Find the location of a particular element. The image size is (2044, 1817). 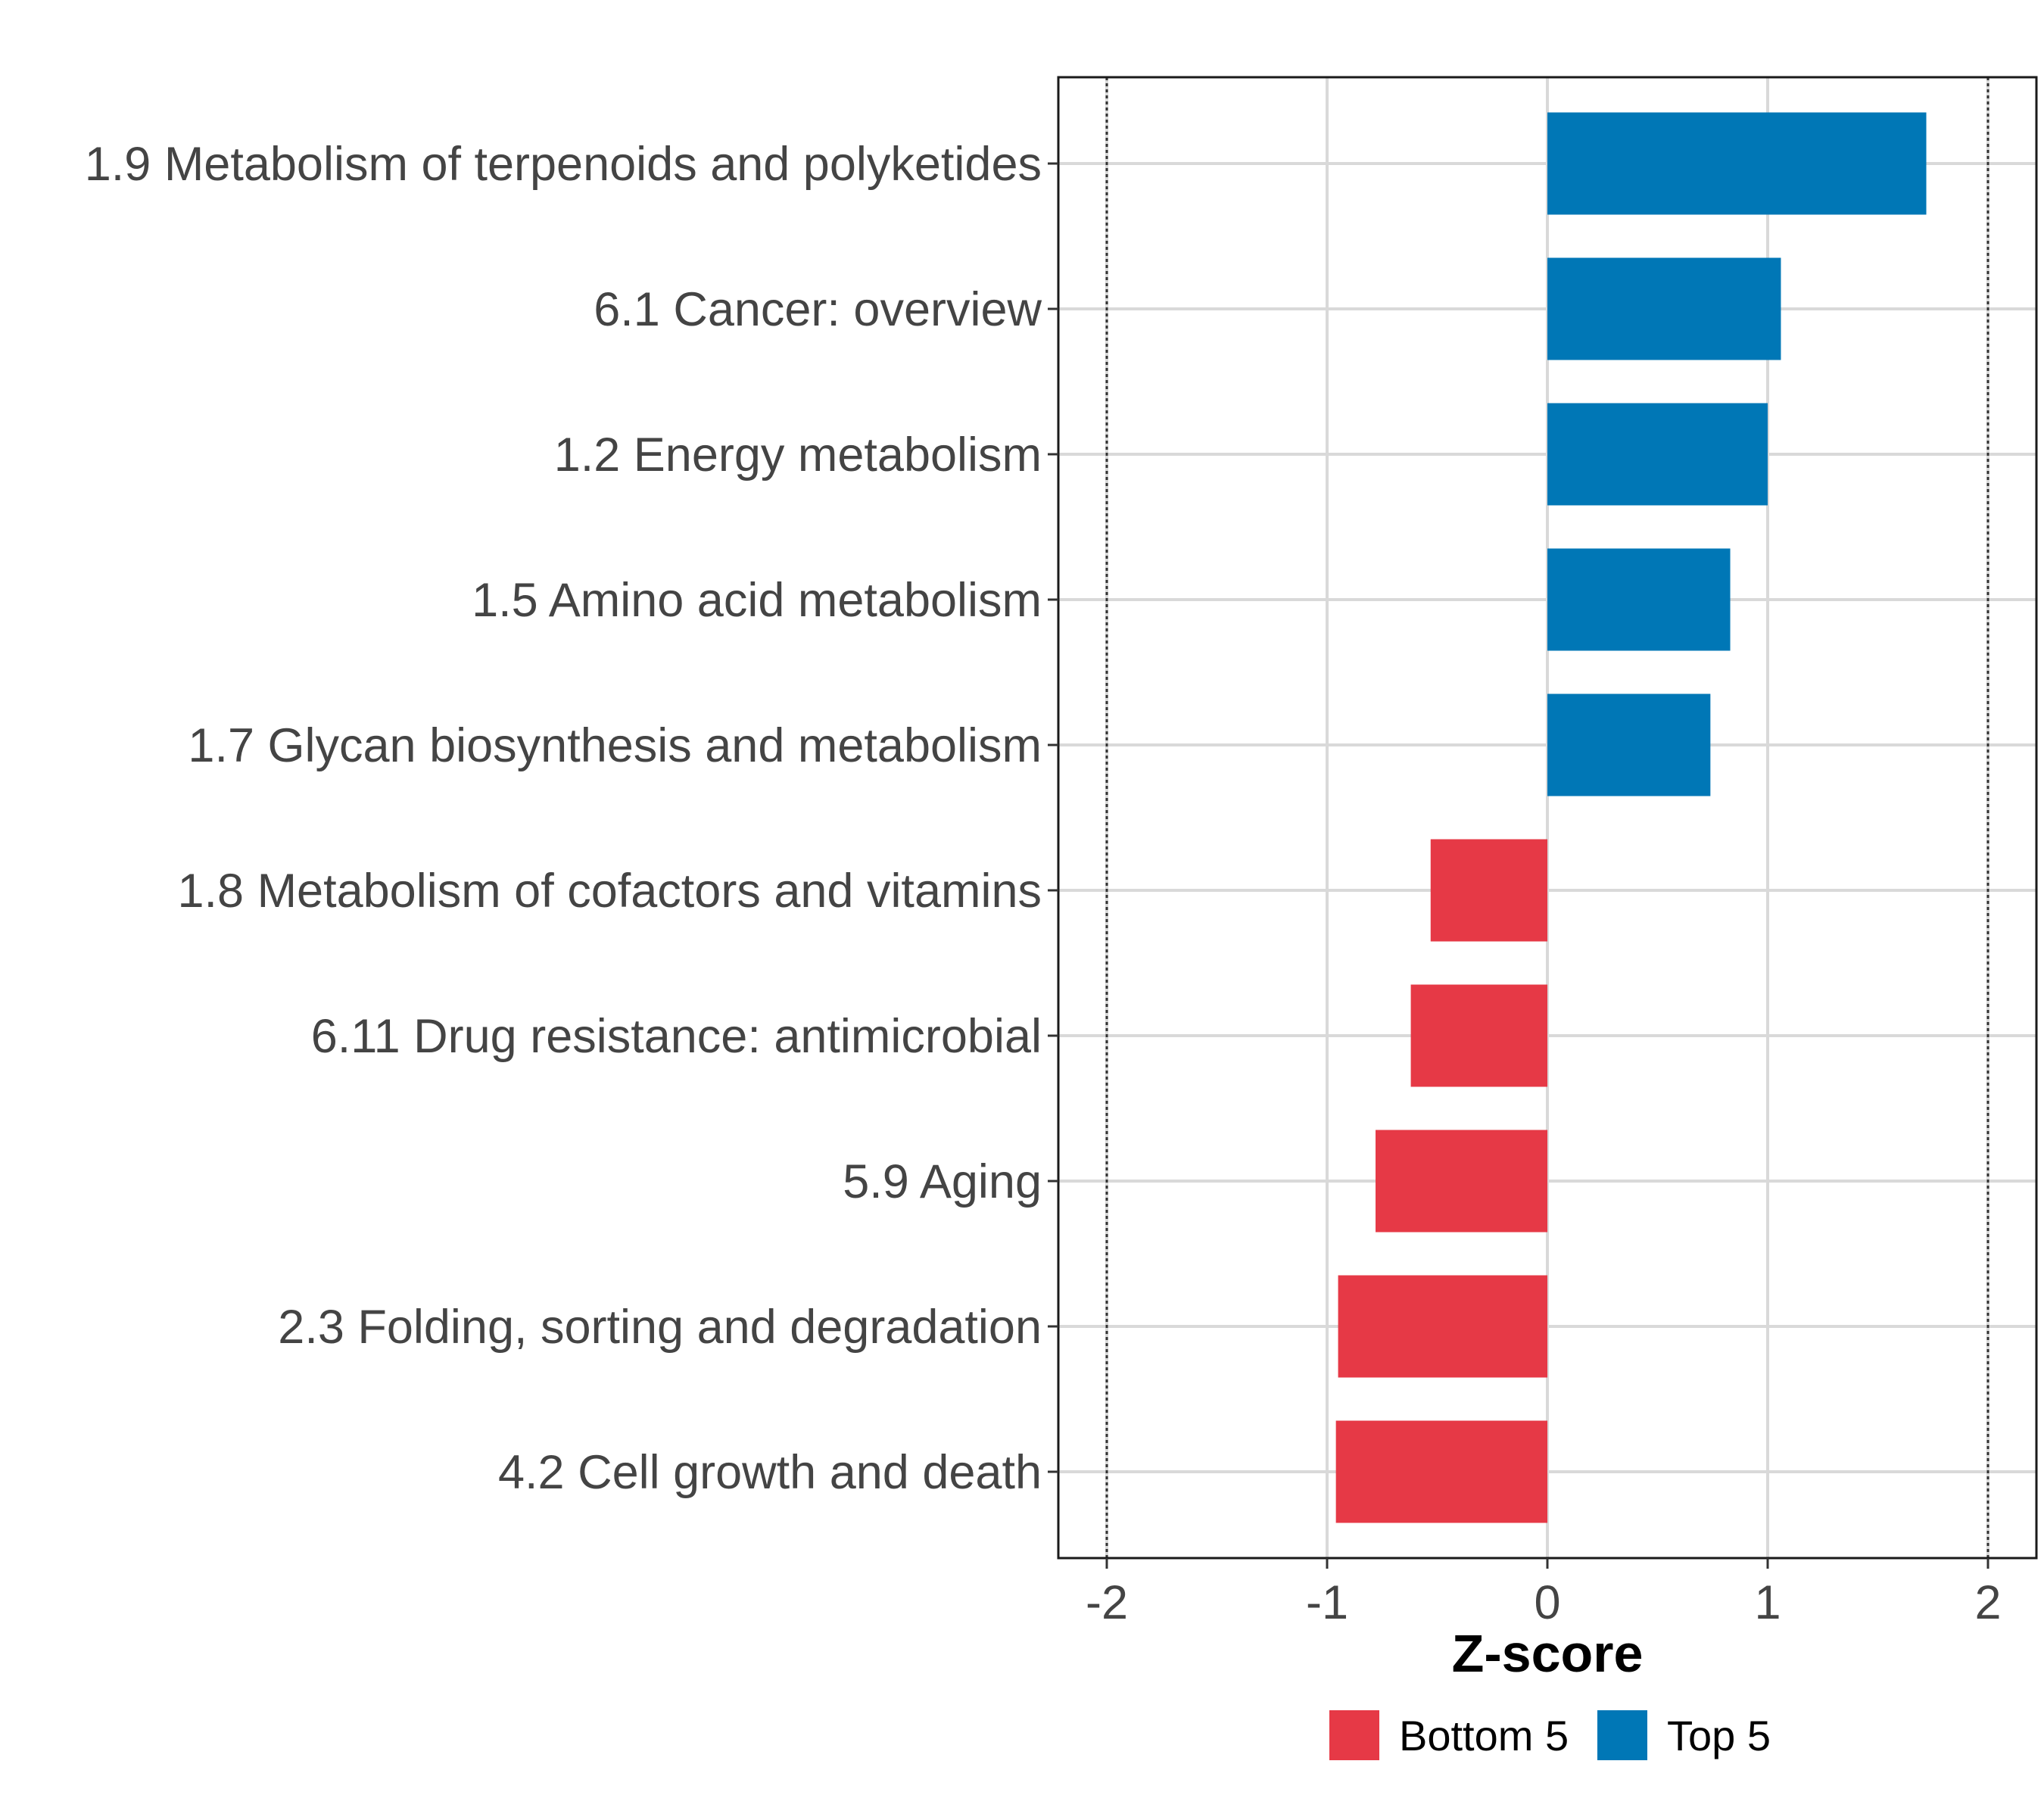

y-tick-label: 5.9 Aging is located at coordinates (942, 1181).